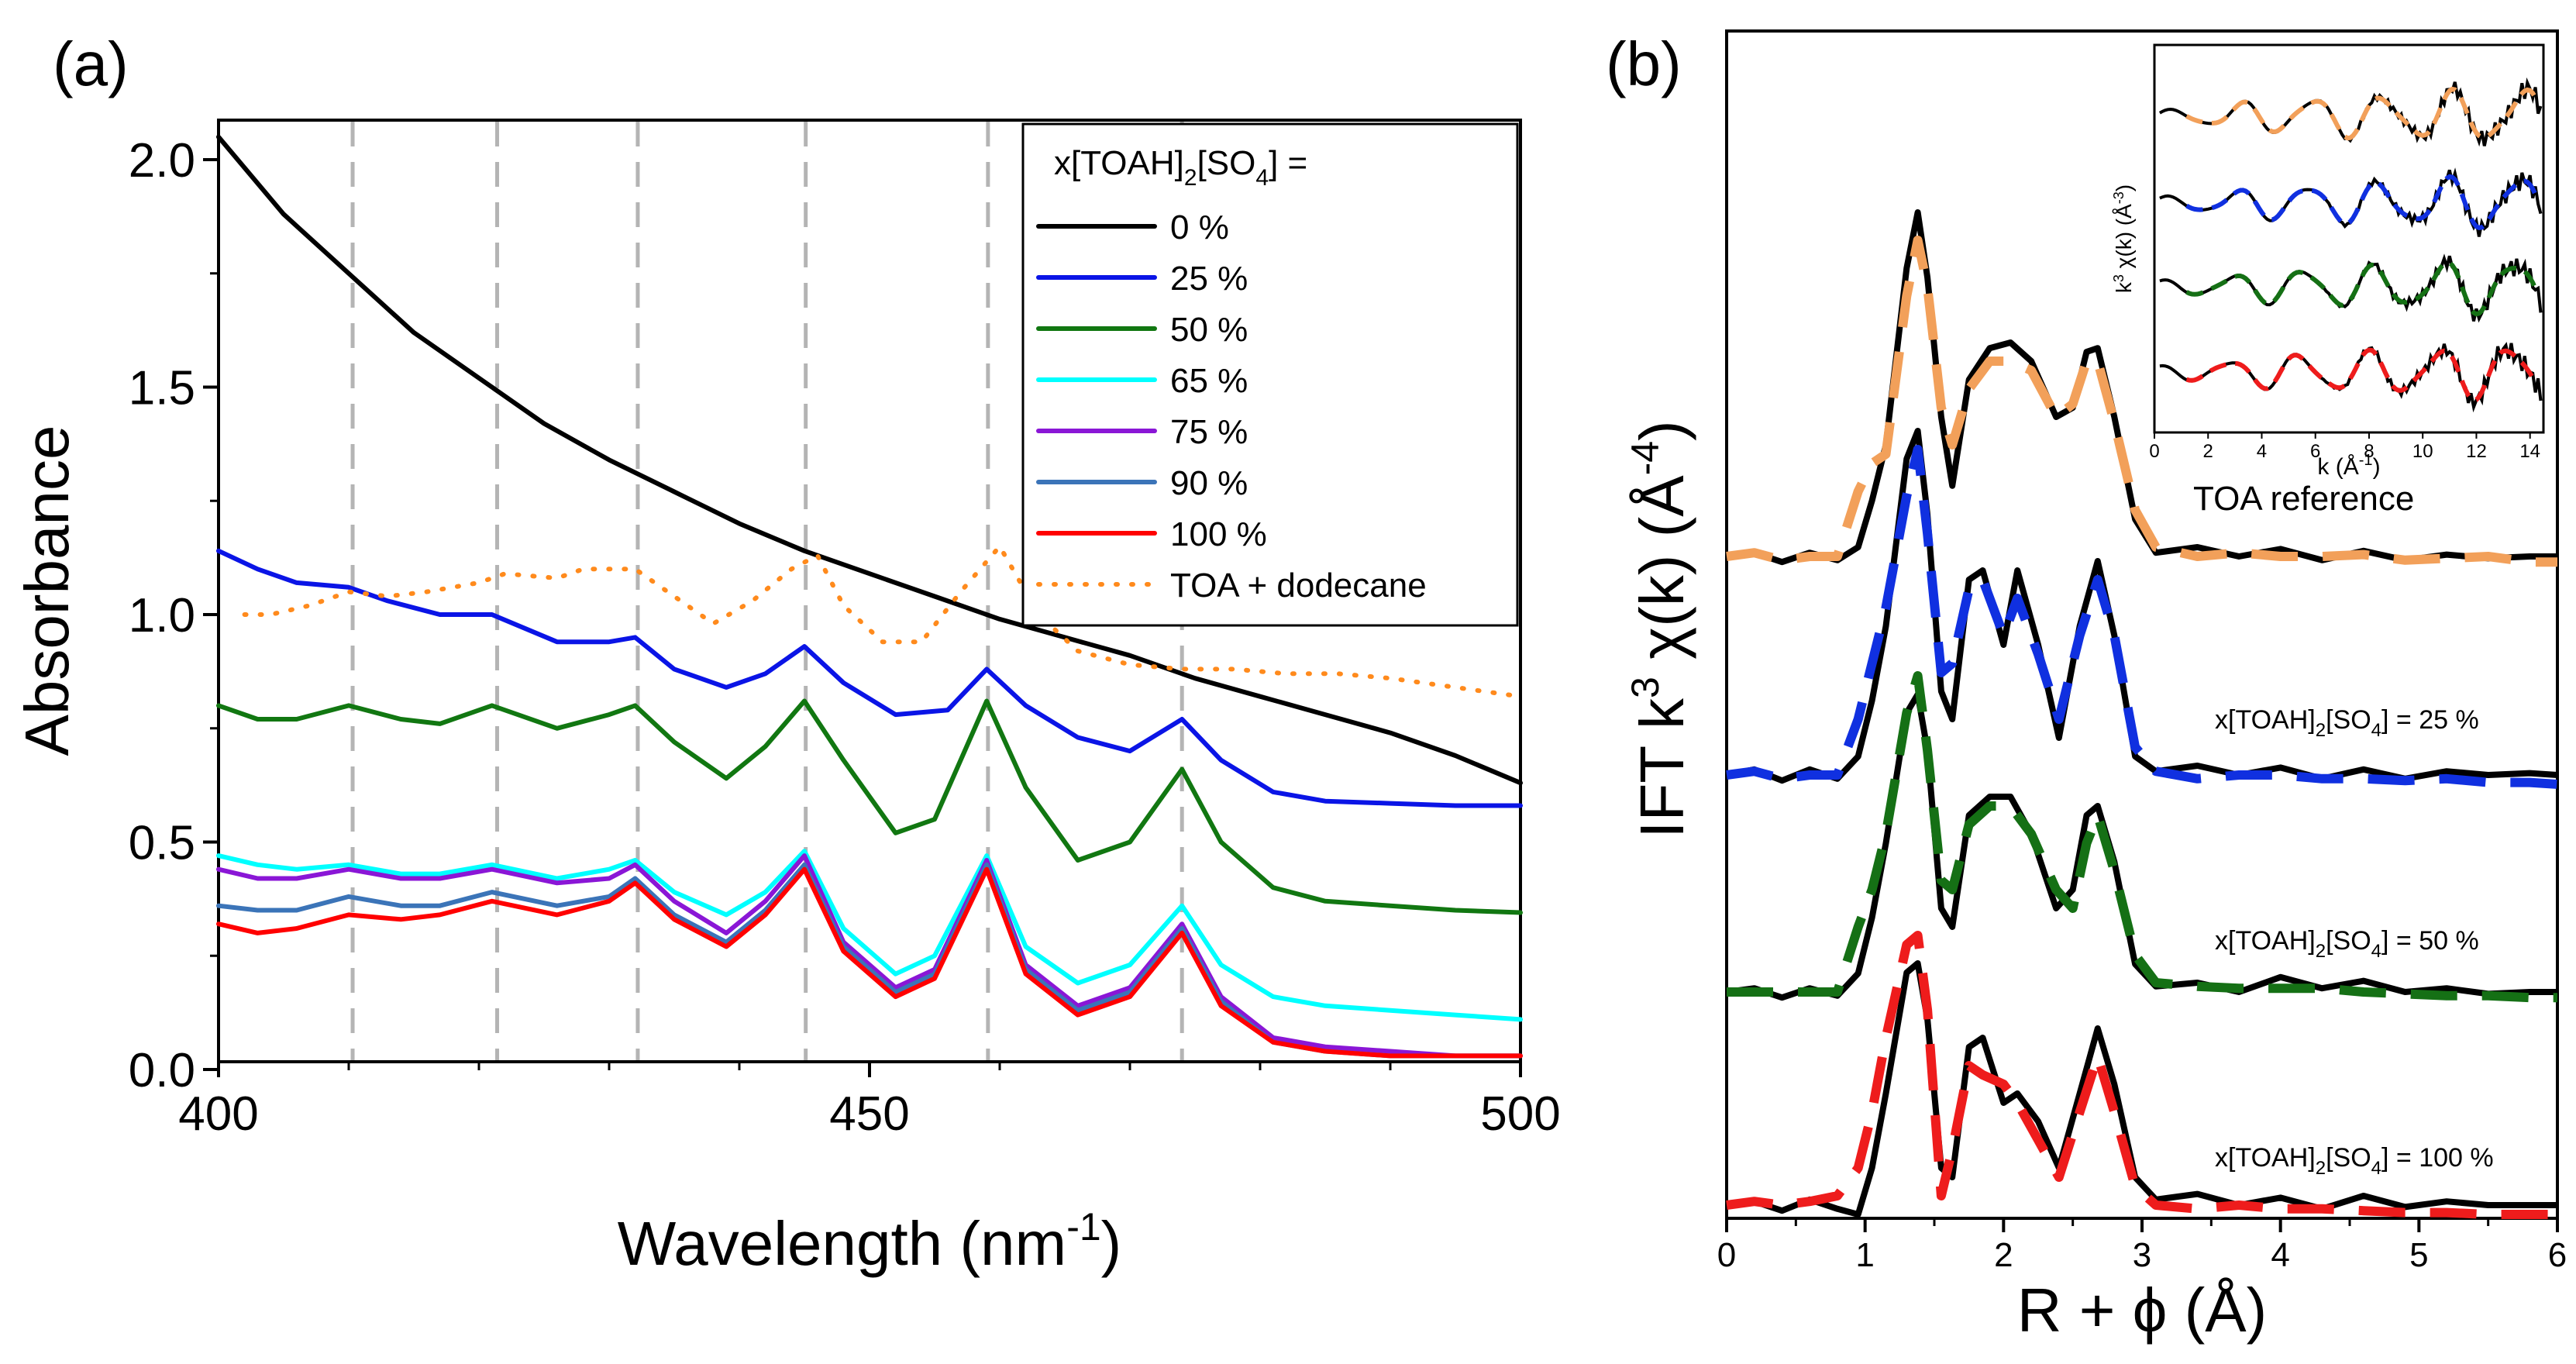 Image resolution: width=2576 pixels, height=1364 pixels. What do you see at coordinates (162, 843) in the screenshot?
I see `y-tick-label: 0.5` at bounding box center [162, 843].